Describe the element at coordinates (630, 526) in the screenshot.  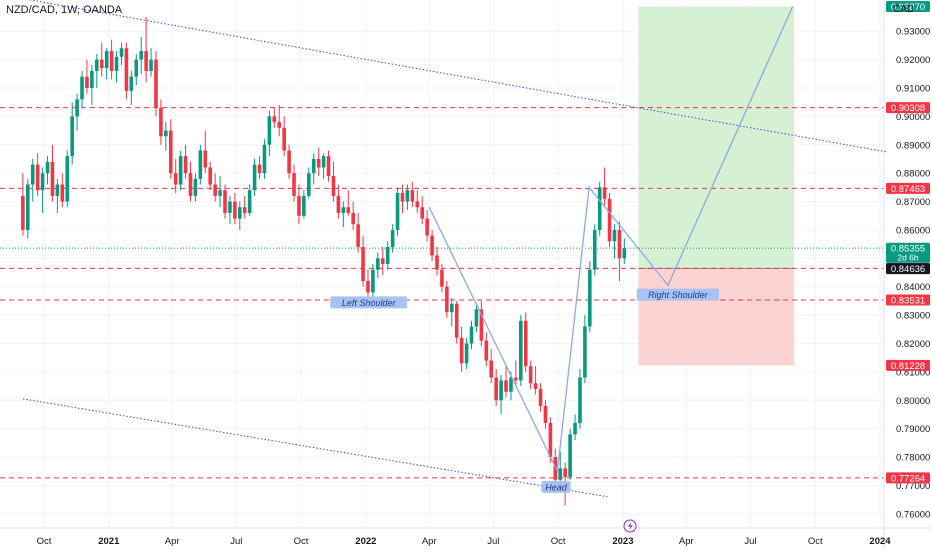
I see `lightning-icon` at that location.